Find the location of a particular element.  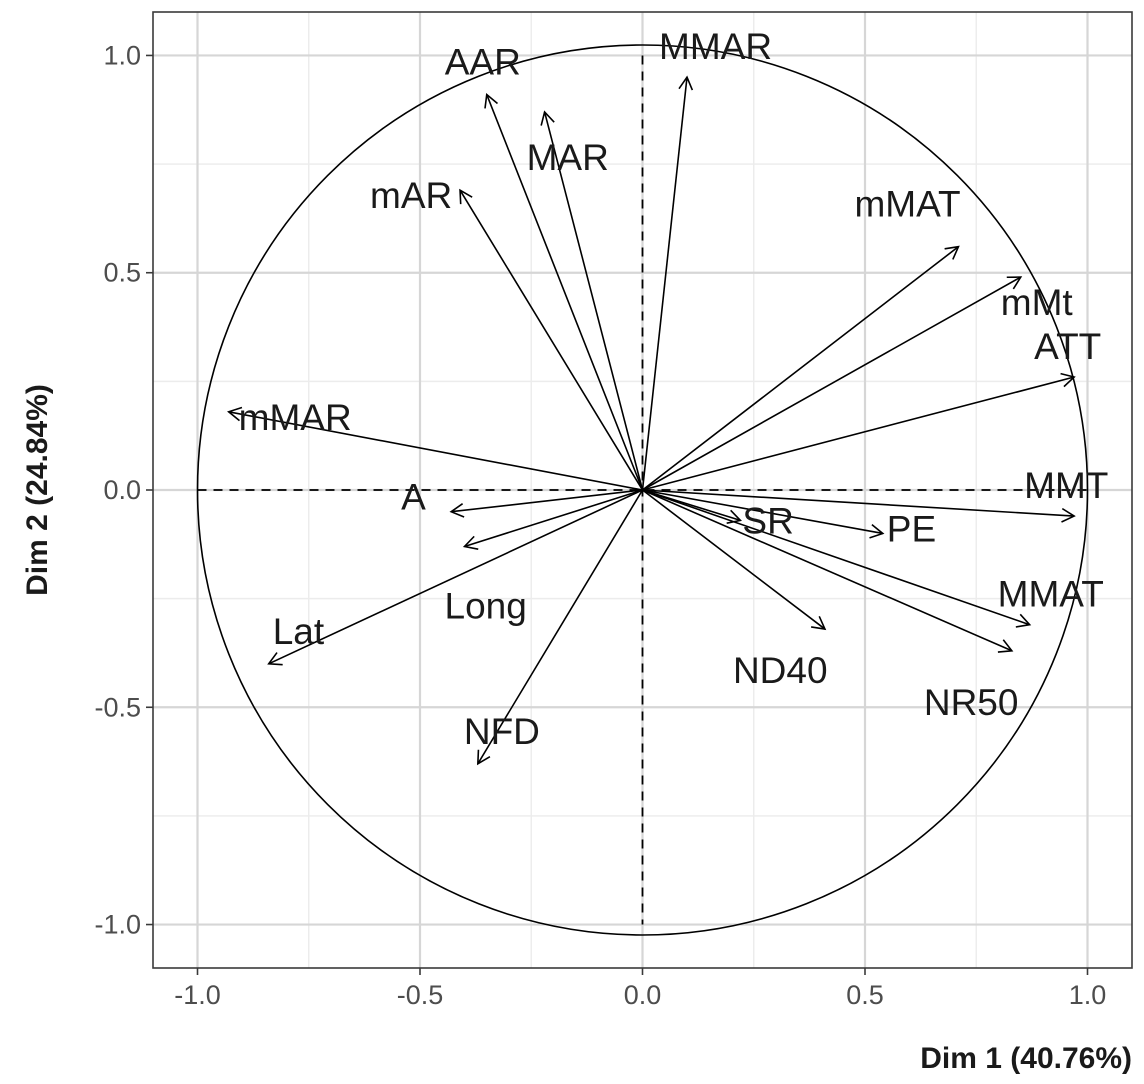

arrowhead-nr50 is located at coordinates (1005, 646).